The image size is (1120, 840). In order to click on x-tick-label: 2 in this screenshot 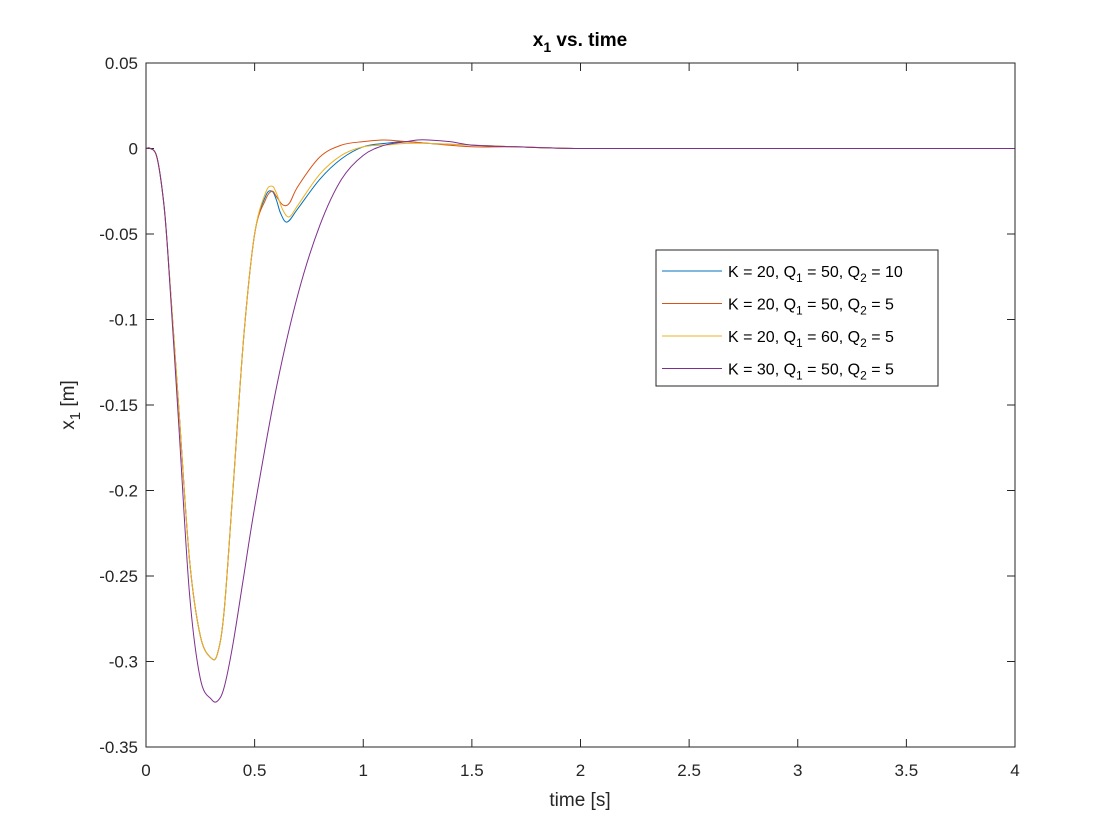, I will do `click(580, 770)`.